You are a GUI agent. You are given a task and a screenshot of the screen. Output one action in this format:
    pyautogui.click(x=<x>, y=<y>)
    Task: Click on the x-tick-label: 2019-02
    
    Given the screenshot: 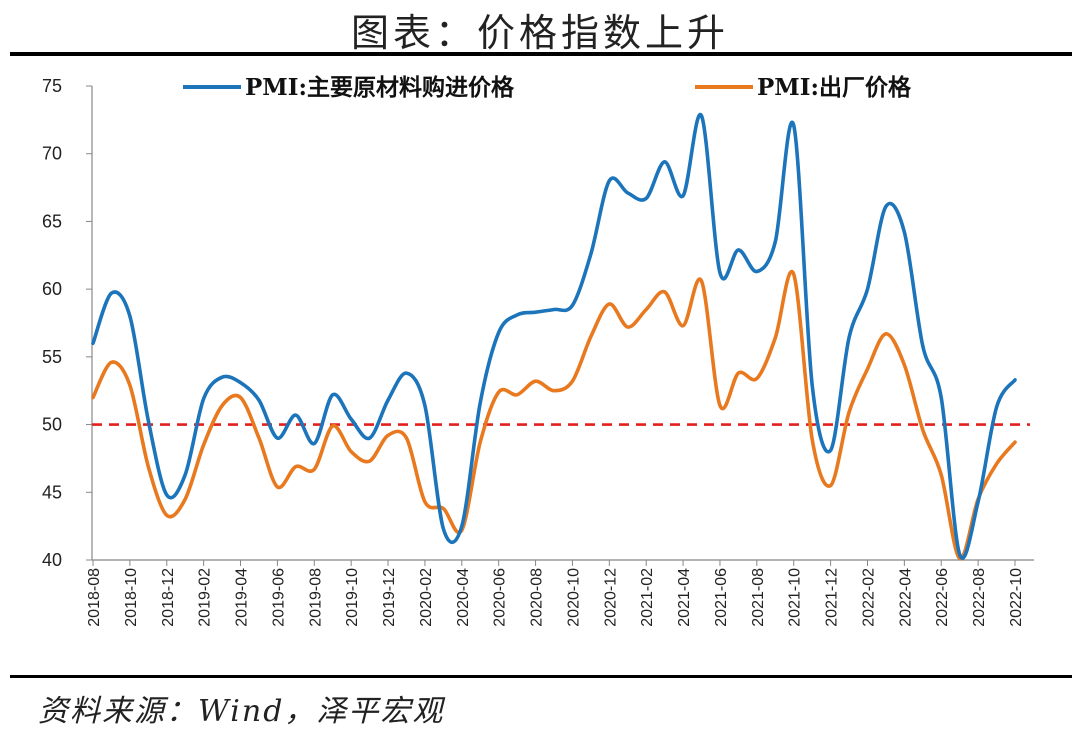 What is the action you would take?
    pyautogui.click(x=205, y=597)
    